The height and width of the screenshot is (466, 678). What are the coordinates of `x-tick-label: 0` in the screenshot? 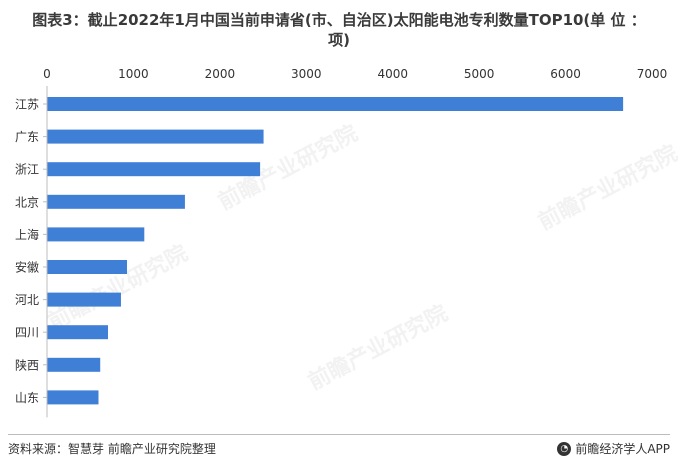 It's located at (47, 74).